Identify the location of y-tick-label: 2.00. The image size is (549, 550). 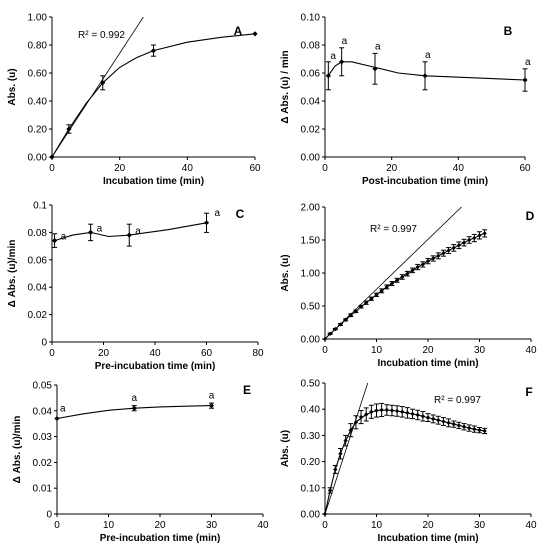
(311, 208).